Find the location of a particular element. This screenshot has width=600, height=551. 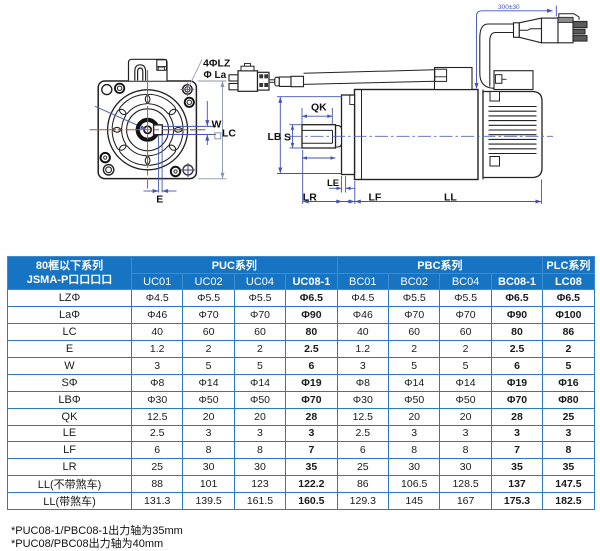

svg-text: LE is located at coordinates (333, 183).